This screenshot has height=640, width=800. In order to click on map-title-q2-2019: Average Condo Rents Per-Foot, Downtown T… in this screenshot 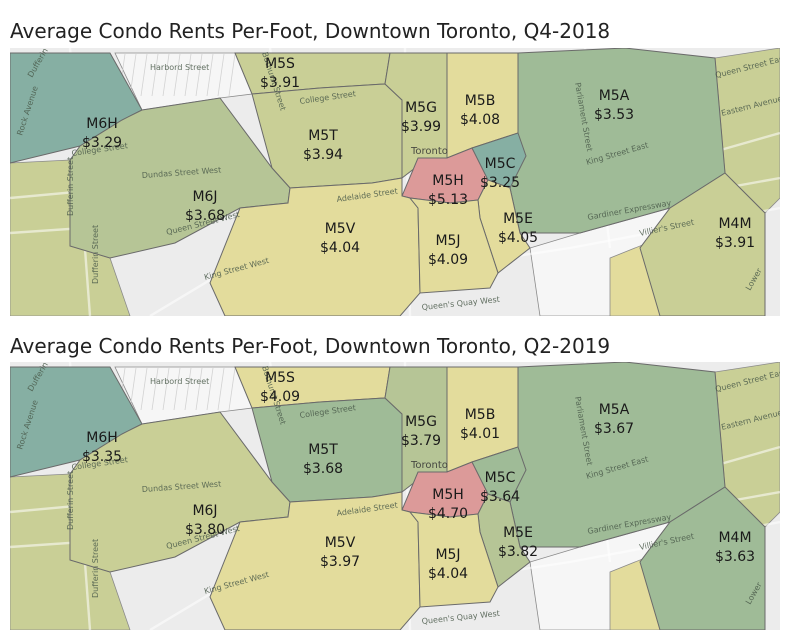, I will do `click(310, 346)`.